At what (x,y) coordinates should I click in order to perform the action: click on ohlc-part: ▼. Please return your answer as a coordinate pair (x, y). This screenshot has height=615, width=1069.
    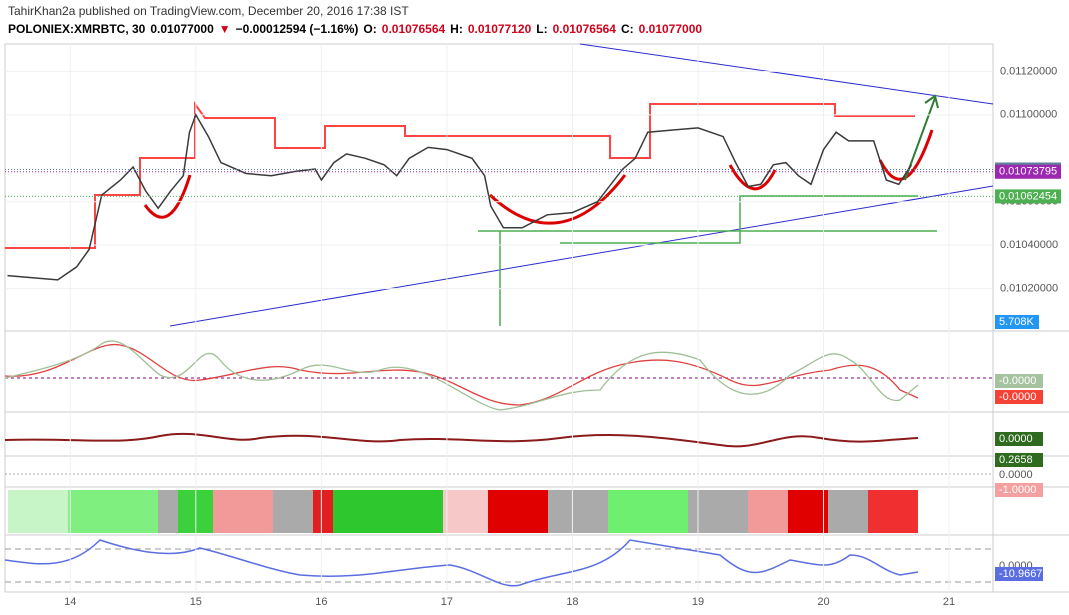
    Looking at the image, I should click on (224, 29).